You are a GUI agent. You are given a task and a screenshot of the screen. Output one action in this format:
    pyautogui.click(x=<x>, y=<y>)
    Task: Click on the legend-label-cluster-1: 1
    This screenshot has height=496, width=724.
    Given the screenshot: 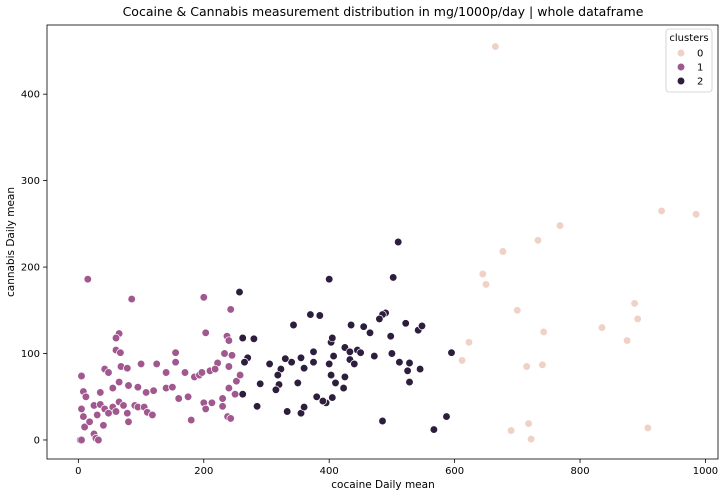 What is the action you would take?
    pyautogui.click(x=700, y=68)
    